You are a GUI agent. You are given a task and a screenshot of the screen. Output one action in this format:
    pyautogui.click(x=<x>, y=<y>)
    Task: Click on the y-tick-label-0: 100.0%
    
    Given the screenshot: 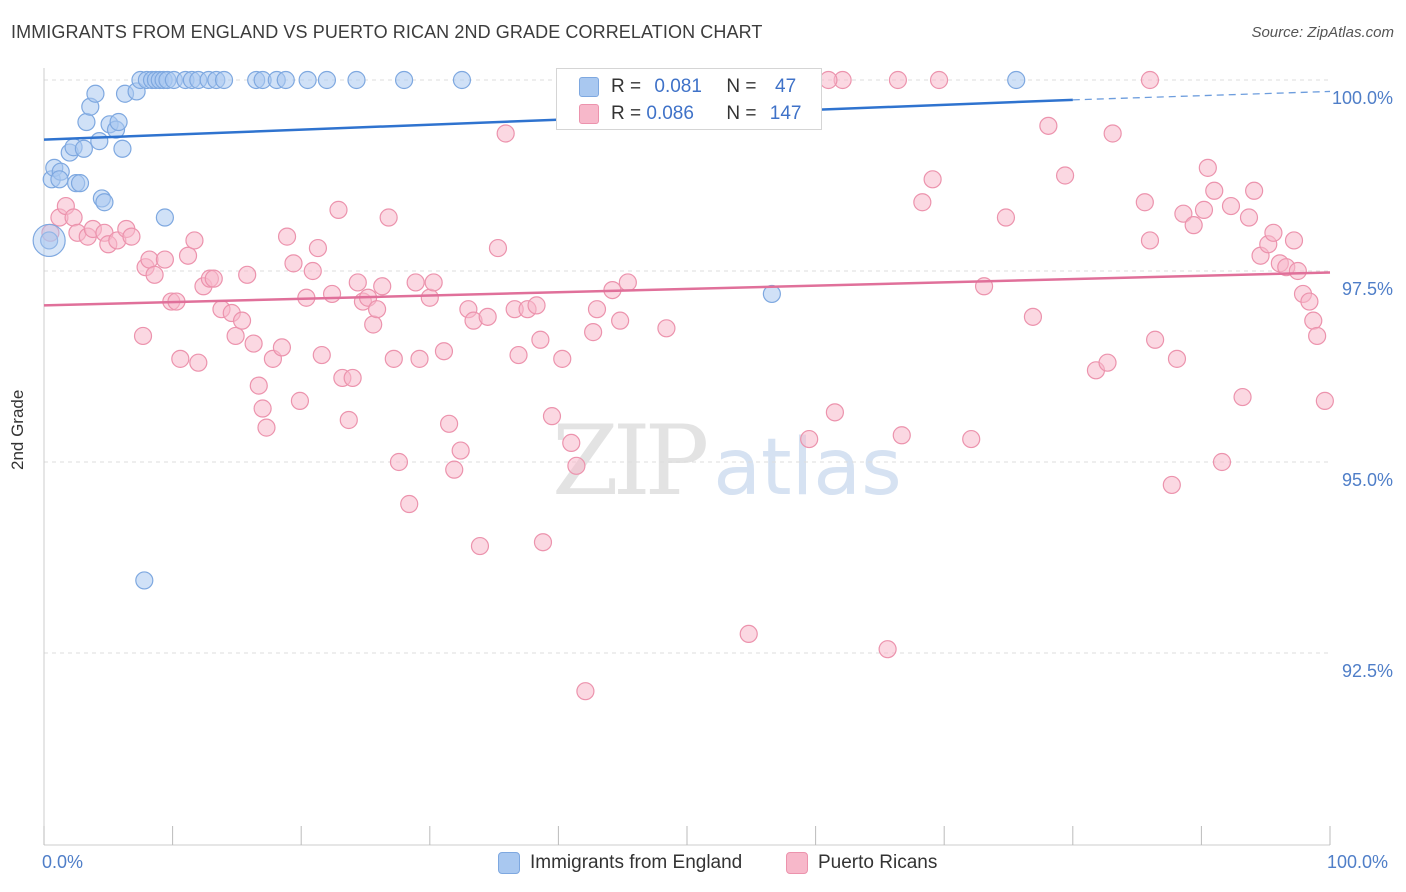 What is the action you would take?
    pyautogui.click(x=1362, y=98)
    